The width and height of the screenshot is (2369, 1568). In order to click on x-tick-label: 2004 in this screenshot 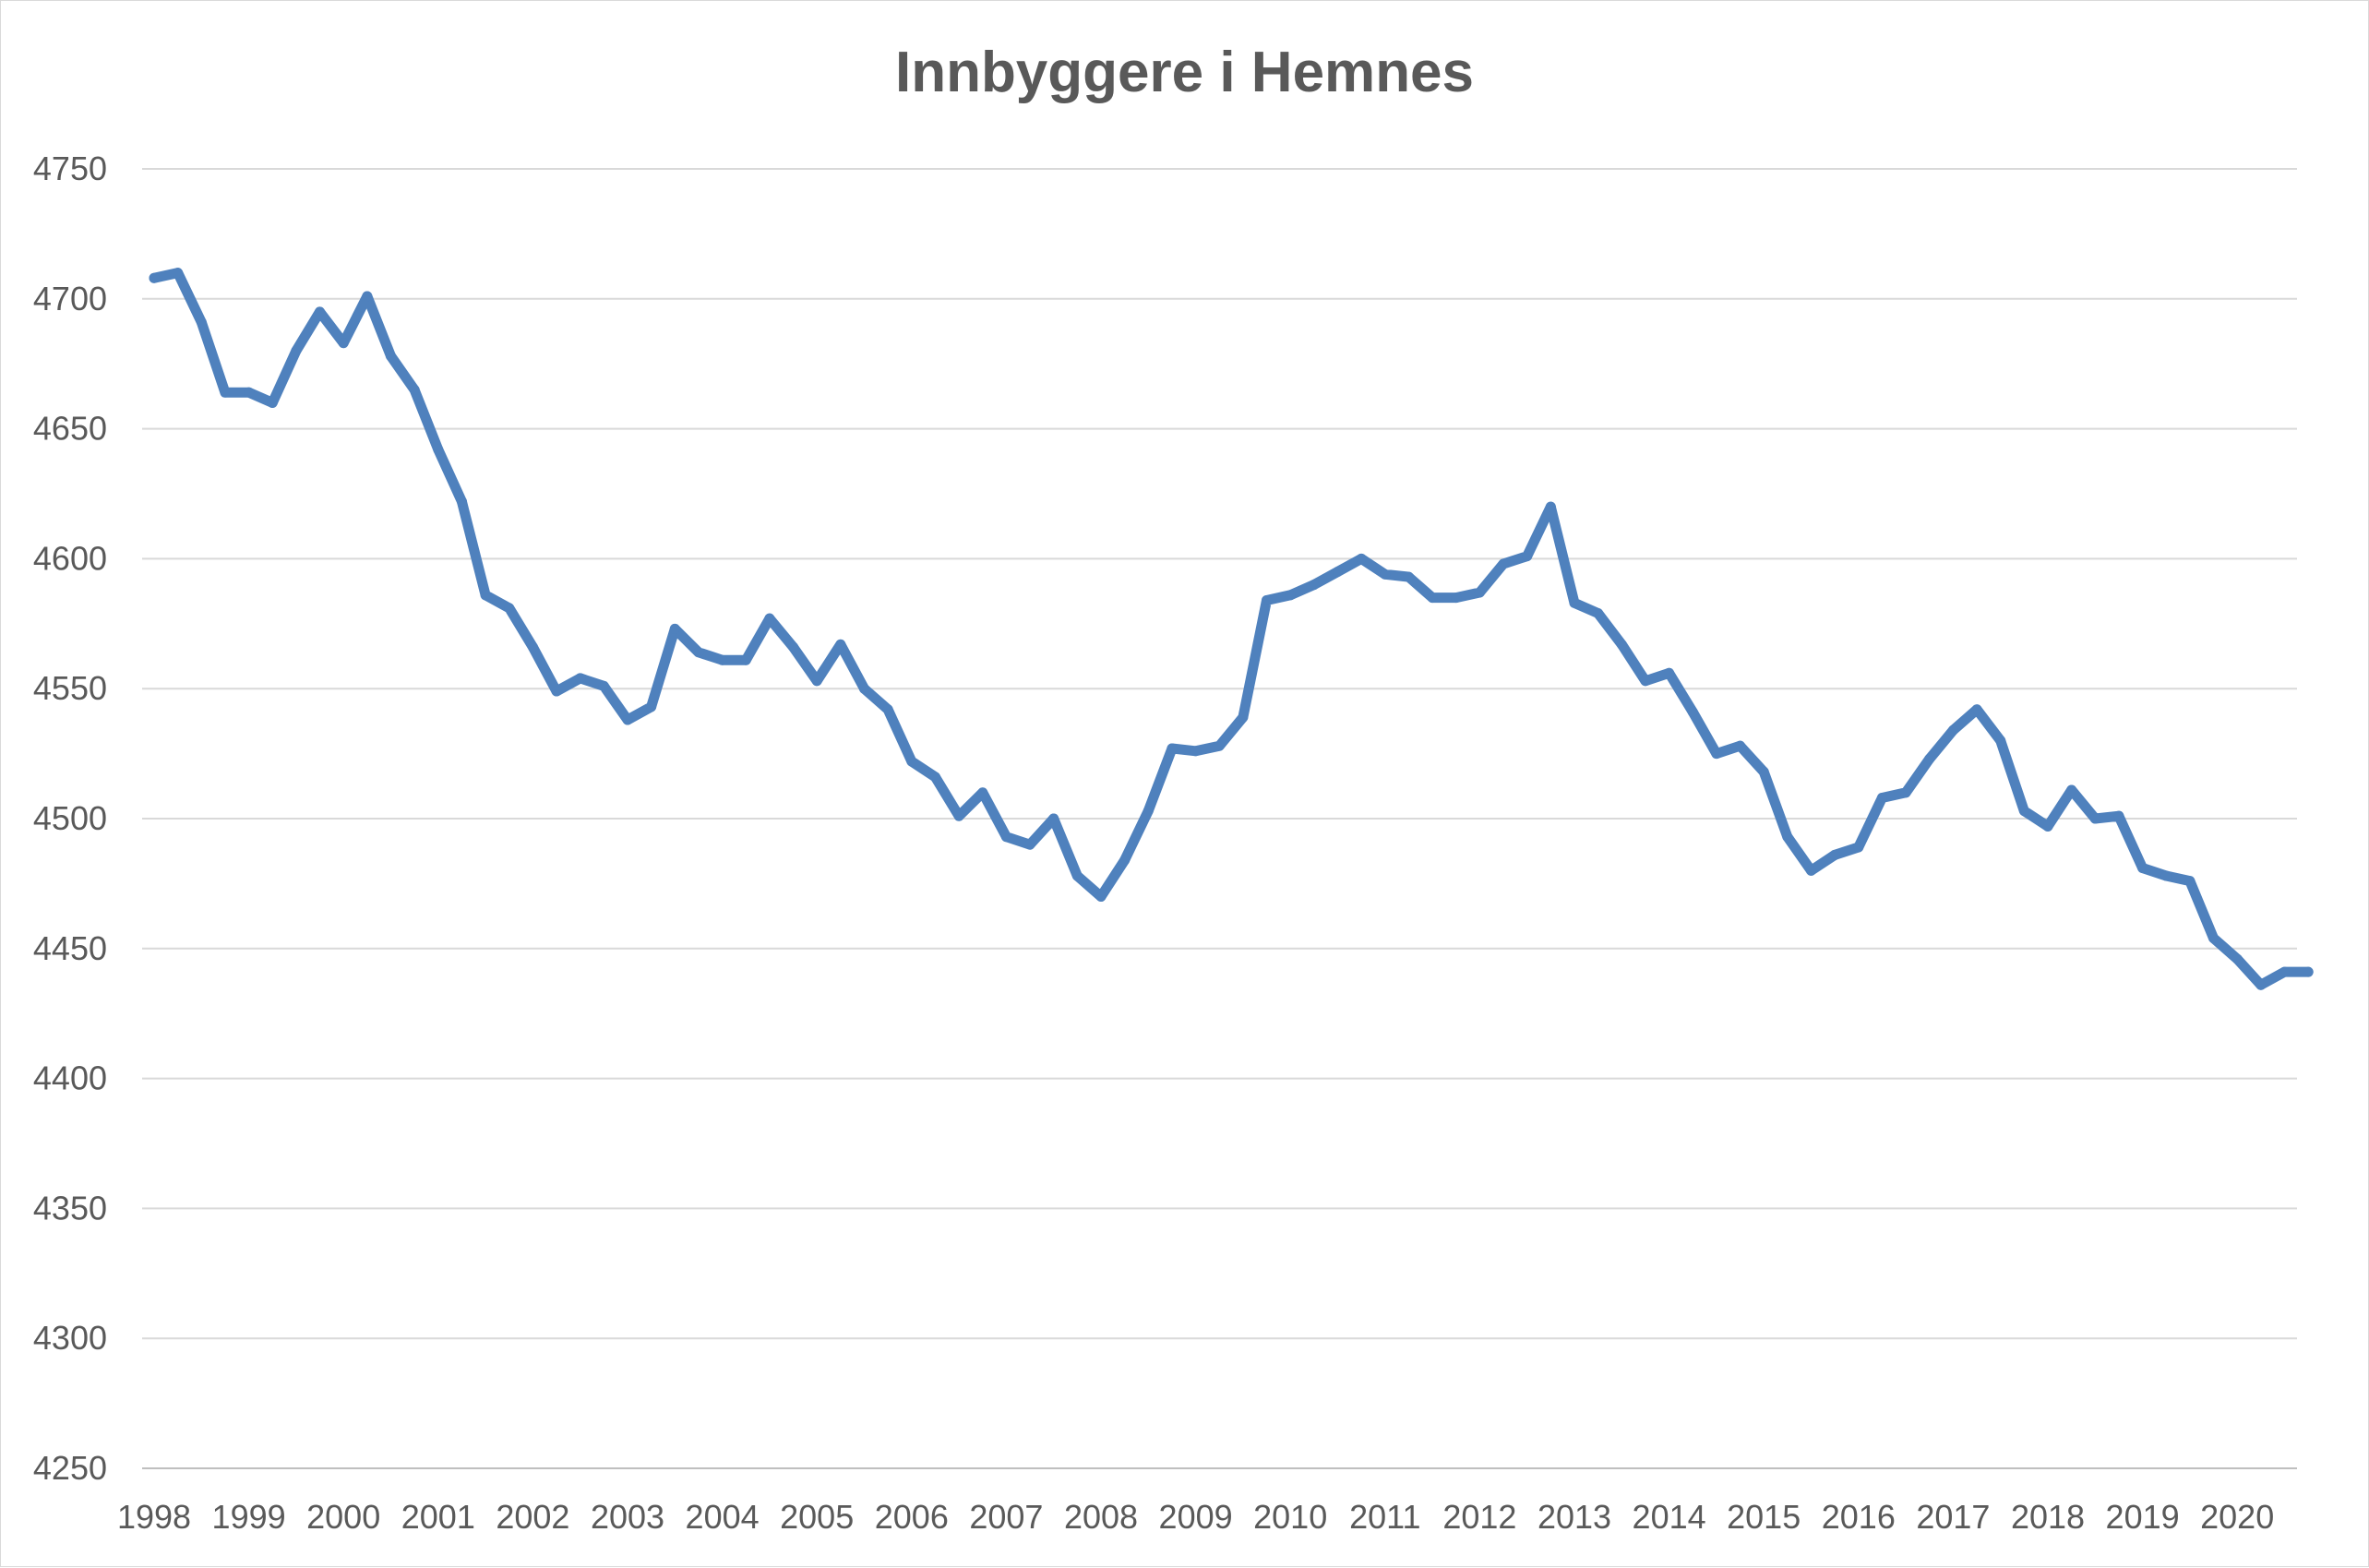, I will do `click(723, 1517)`.